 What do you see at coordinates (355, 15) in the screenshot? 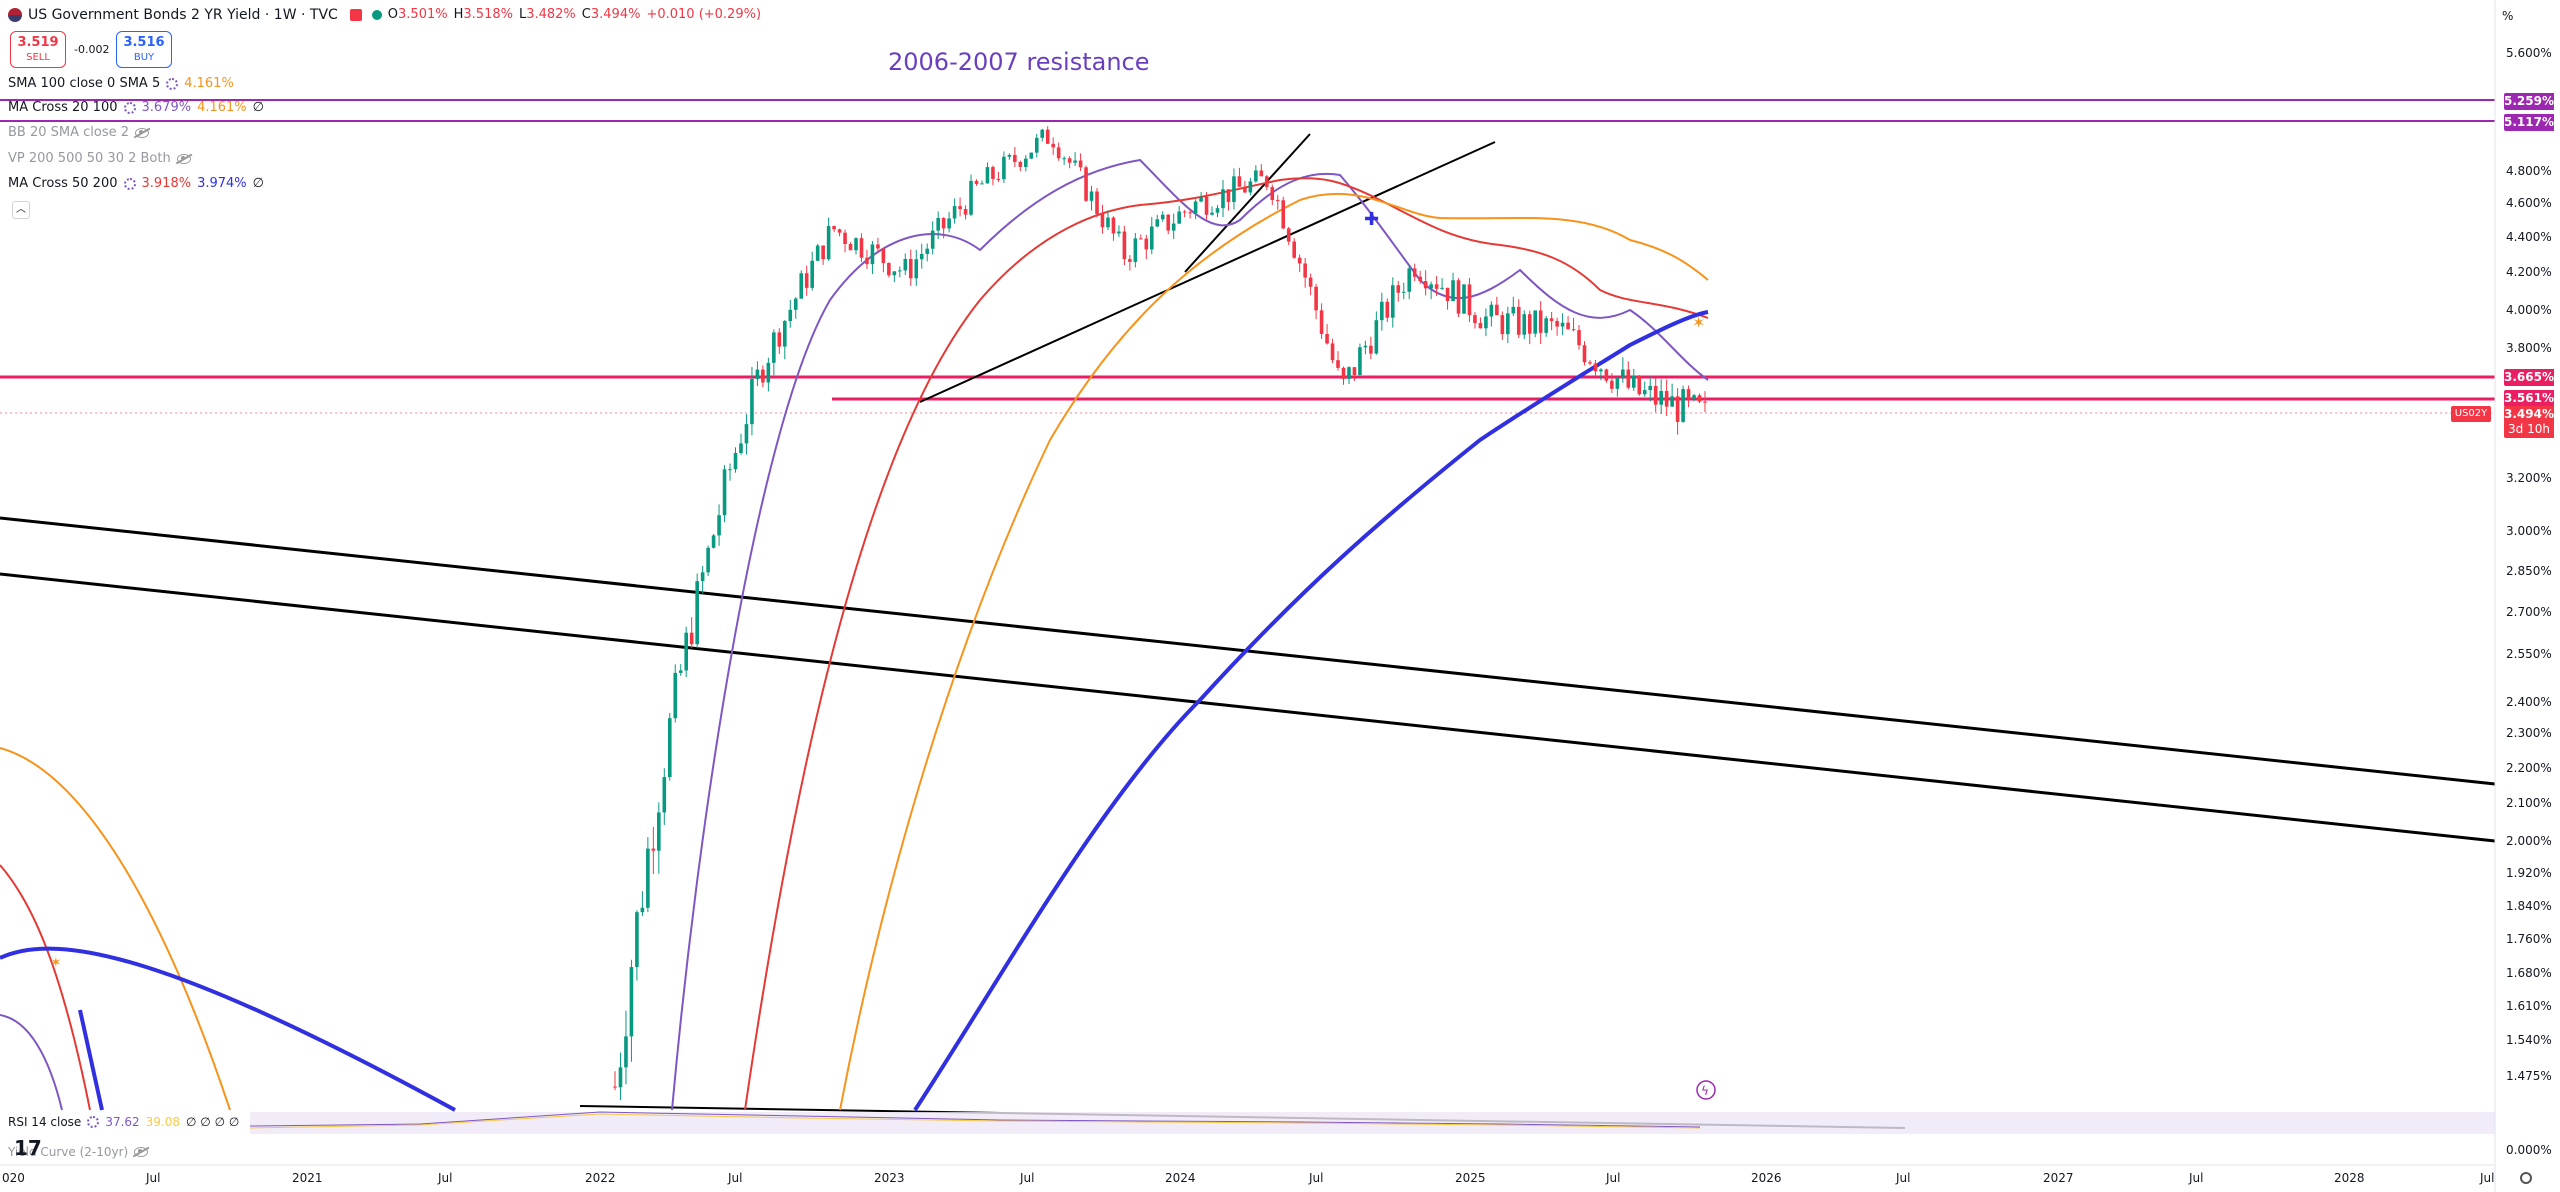
I see `alert-icon` at bounding box center [355, 15].